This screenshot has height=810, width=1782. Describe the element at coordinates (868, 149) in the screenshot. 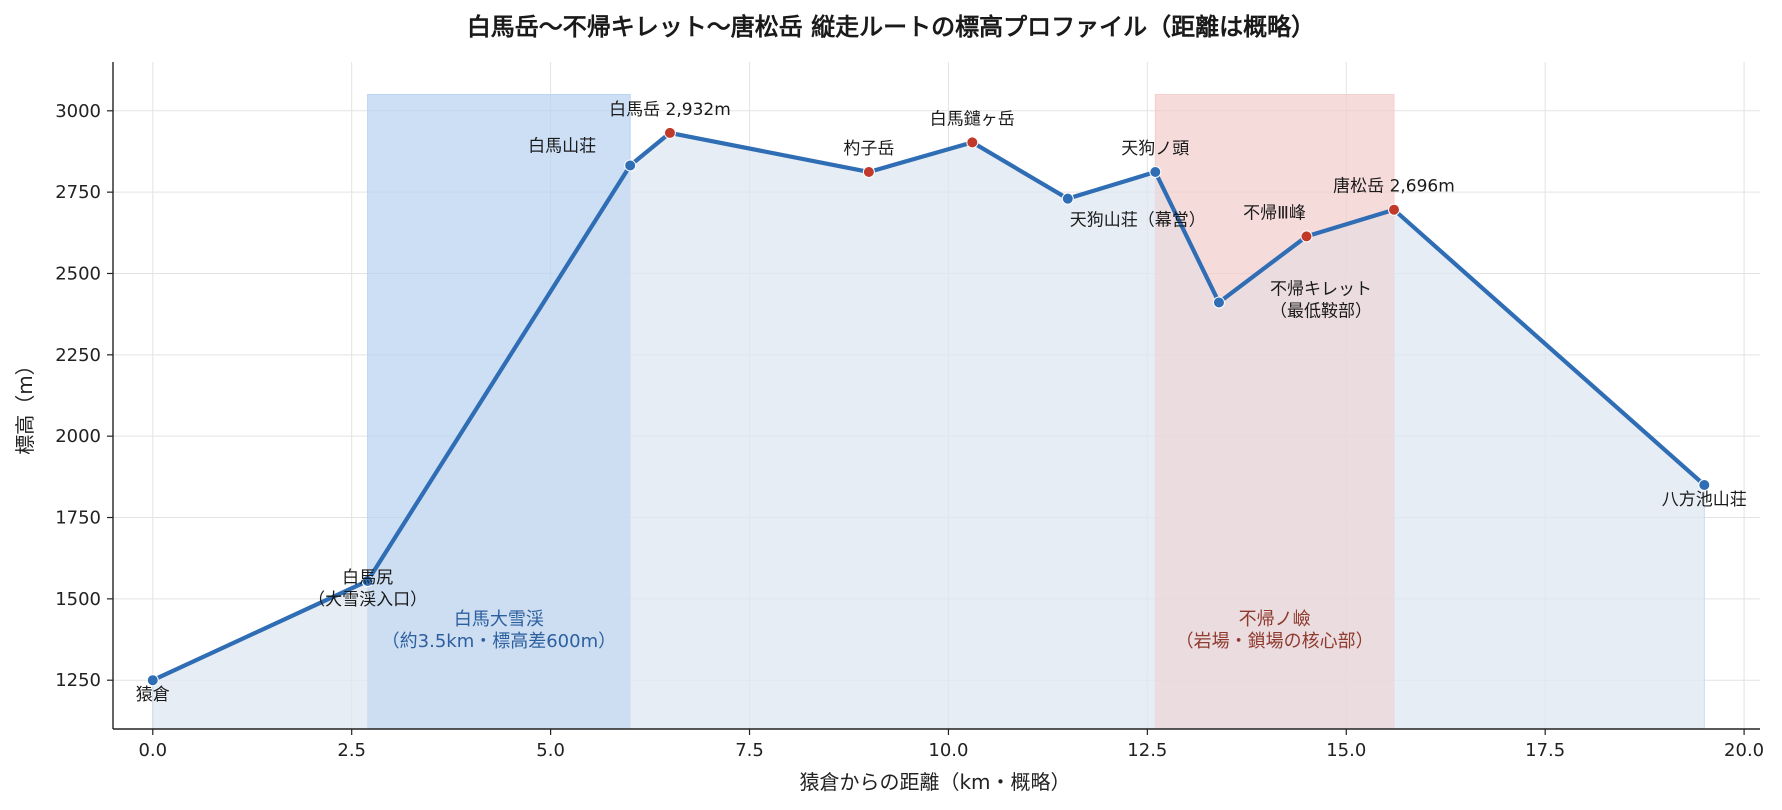

I see `point-label: 杓子岳` at that location.